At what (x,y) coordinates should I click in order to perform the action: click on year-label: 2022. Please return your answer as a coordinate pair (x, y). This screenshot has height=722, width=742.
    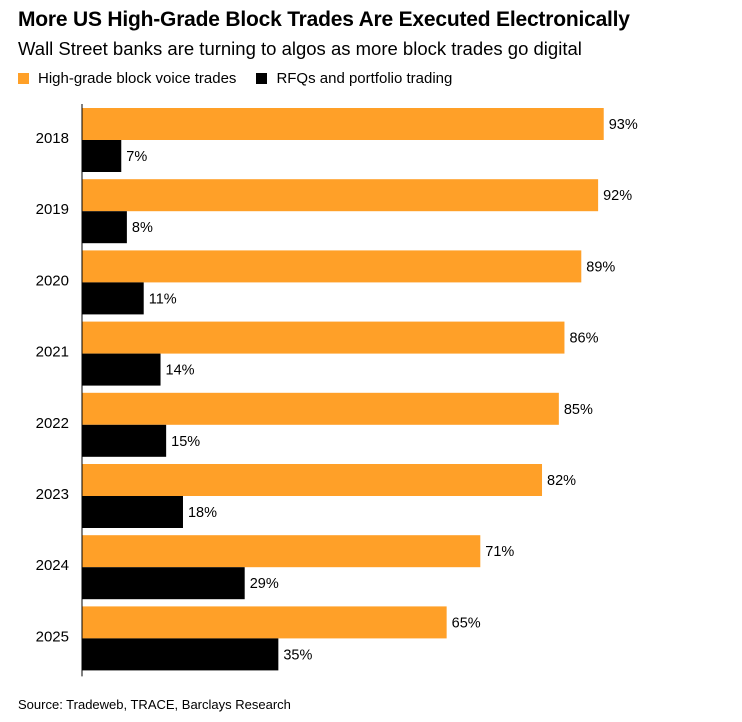
    Looking at the image, I should click on (52, 423).